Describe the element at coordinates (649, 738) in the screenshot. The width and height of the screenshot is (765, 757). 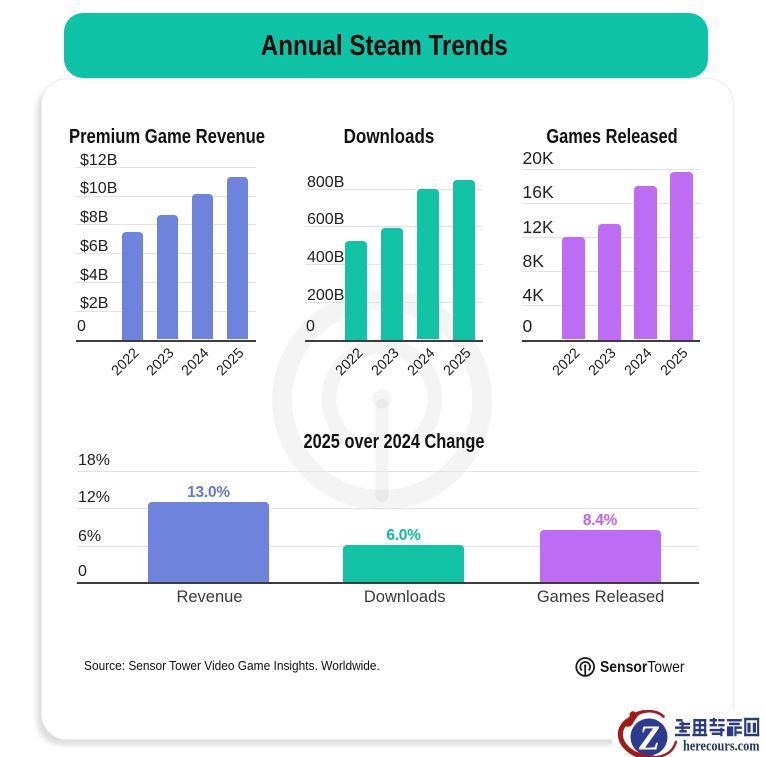
I see `svg-text: Z` at that location.